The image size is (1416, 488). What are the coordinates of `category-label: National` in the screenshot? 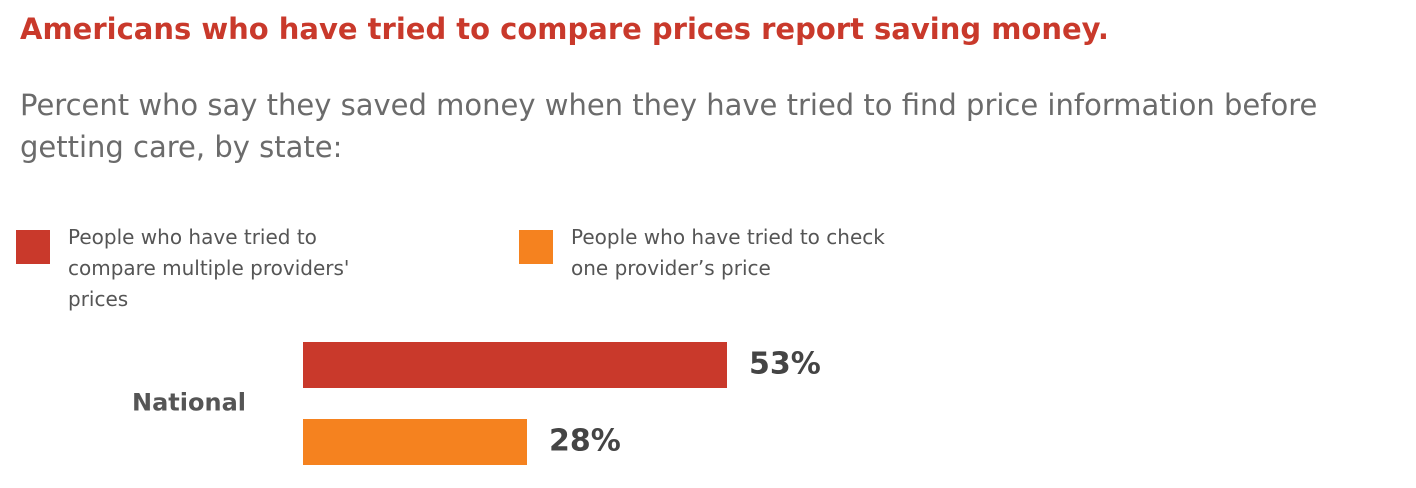 It's located at (189, 403).